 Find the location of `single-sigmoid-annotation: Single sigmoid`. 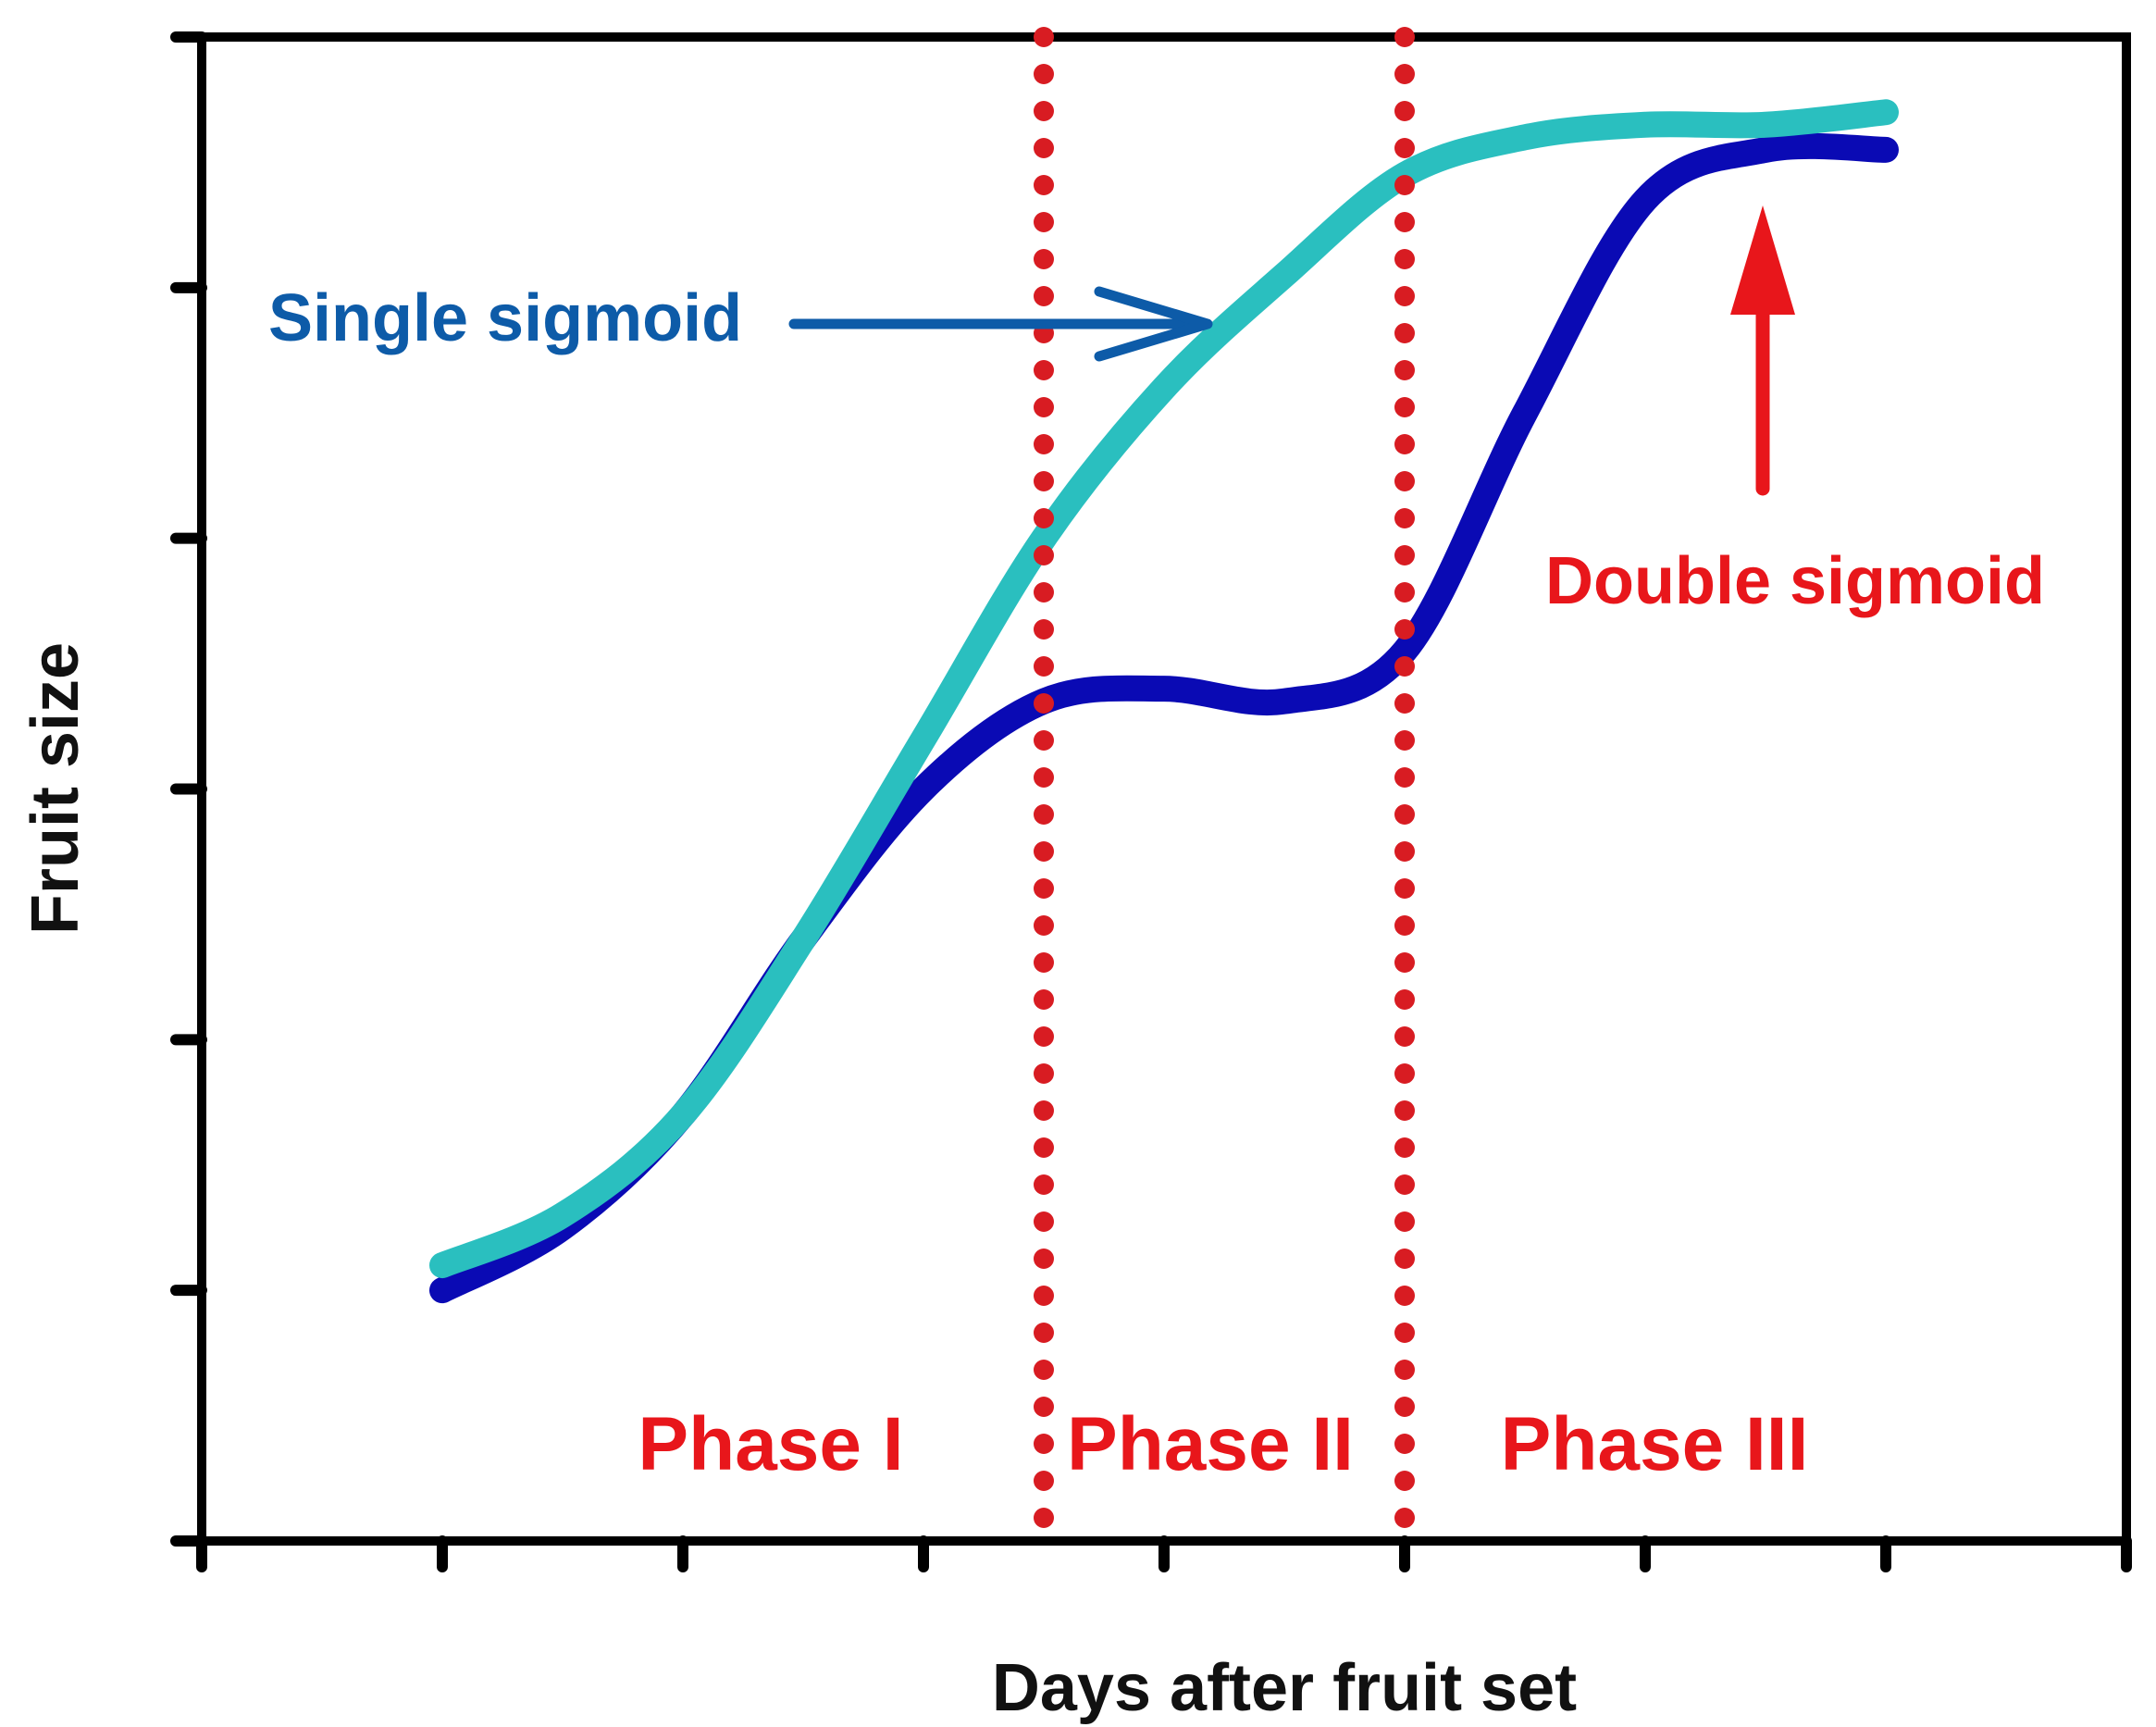

single-sigmoid-annotation: Single sigmoid is located at coordinates (505, 318).